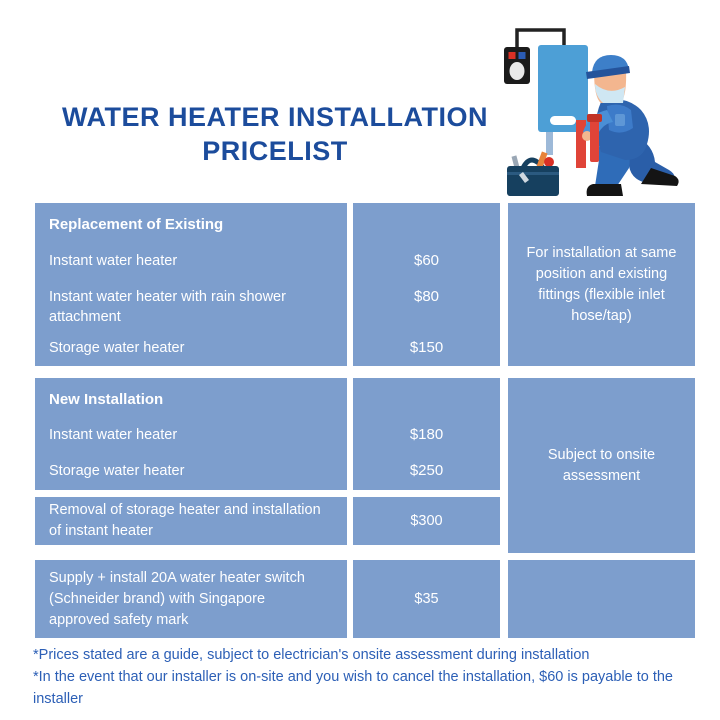  What do you see at coordinates (540, 39) in the screenshot?
I see `wire` at bounding box center [540, 39].